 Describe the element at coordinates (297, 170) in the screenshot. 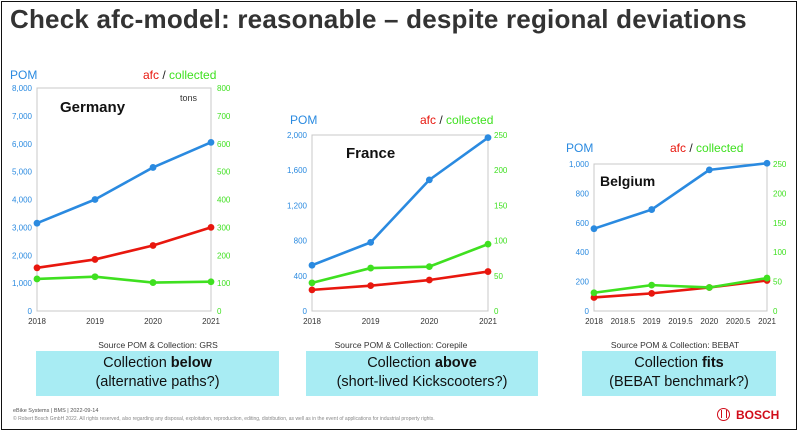

I see `y-left-tick-label: 1,600` at that location.